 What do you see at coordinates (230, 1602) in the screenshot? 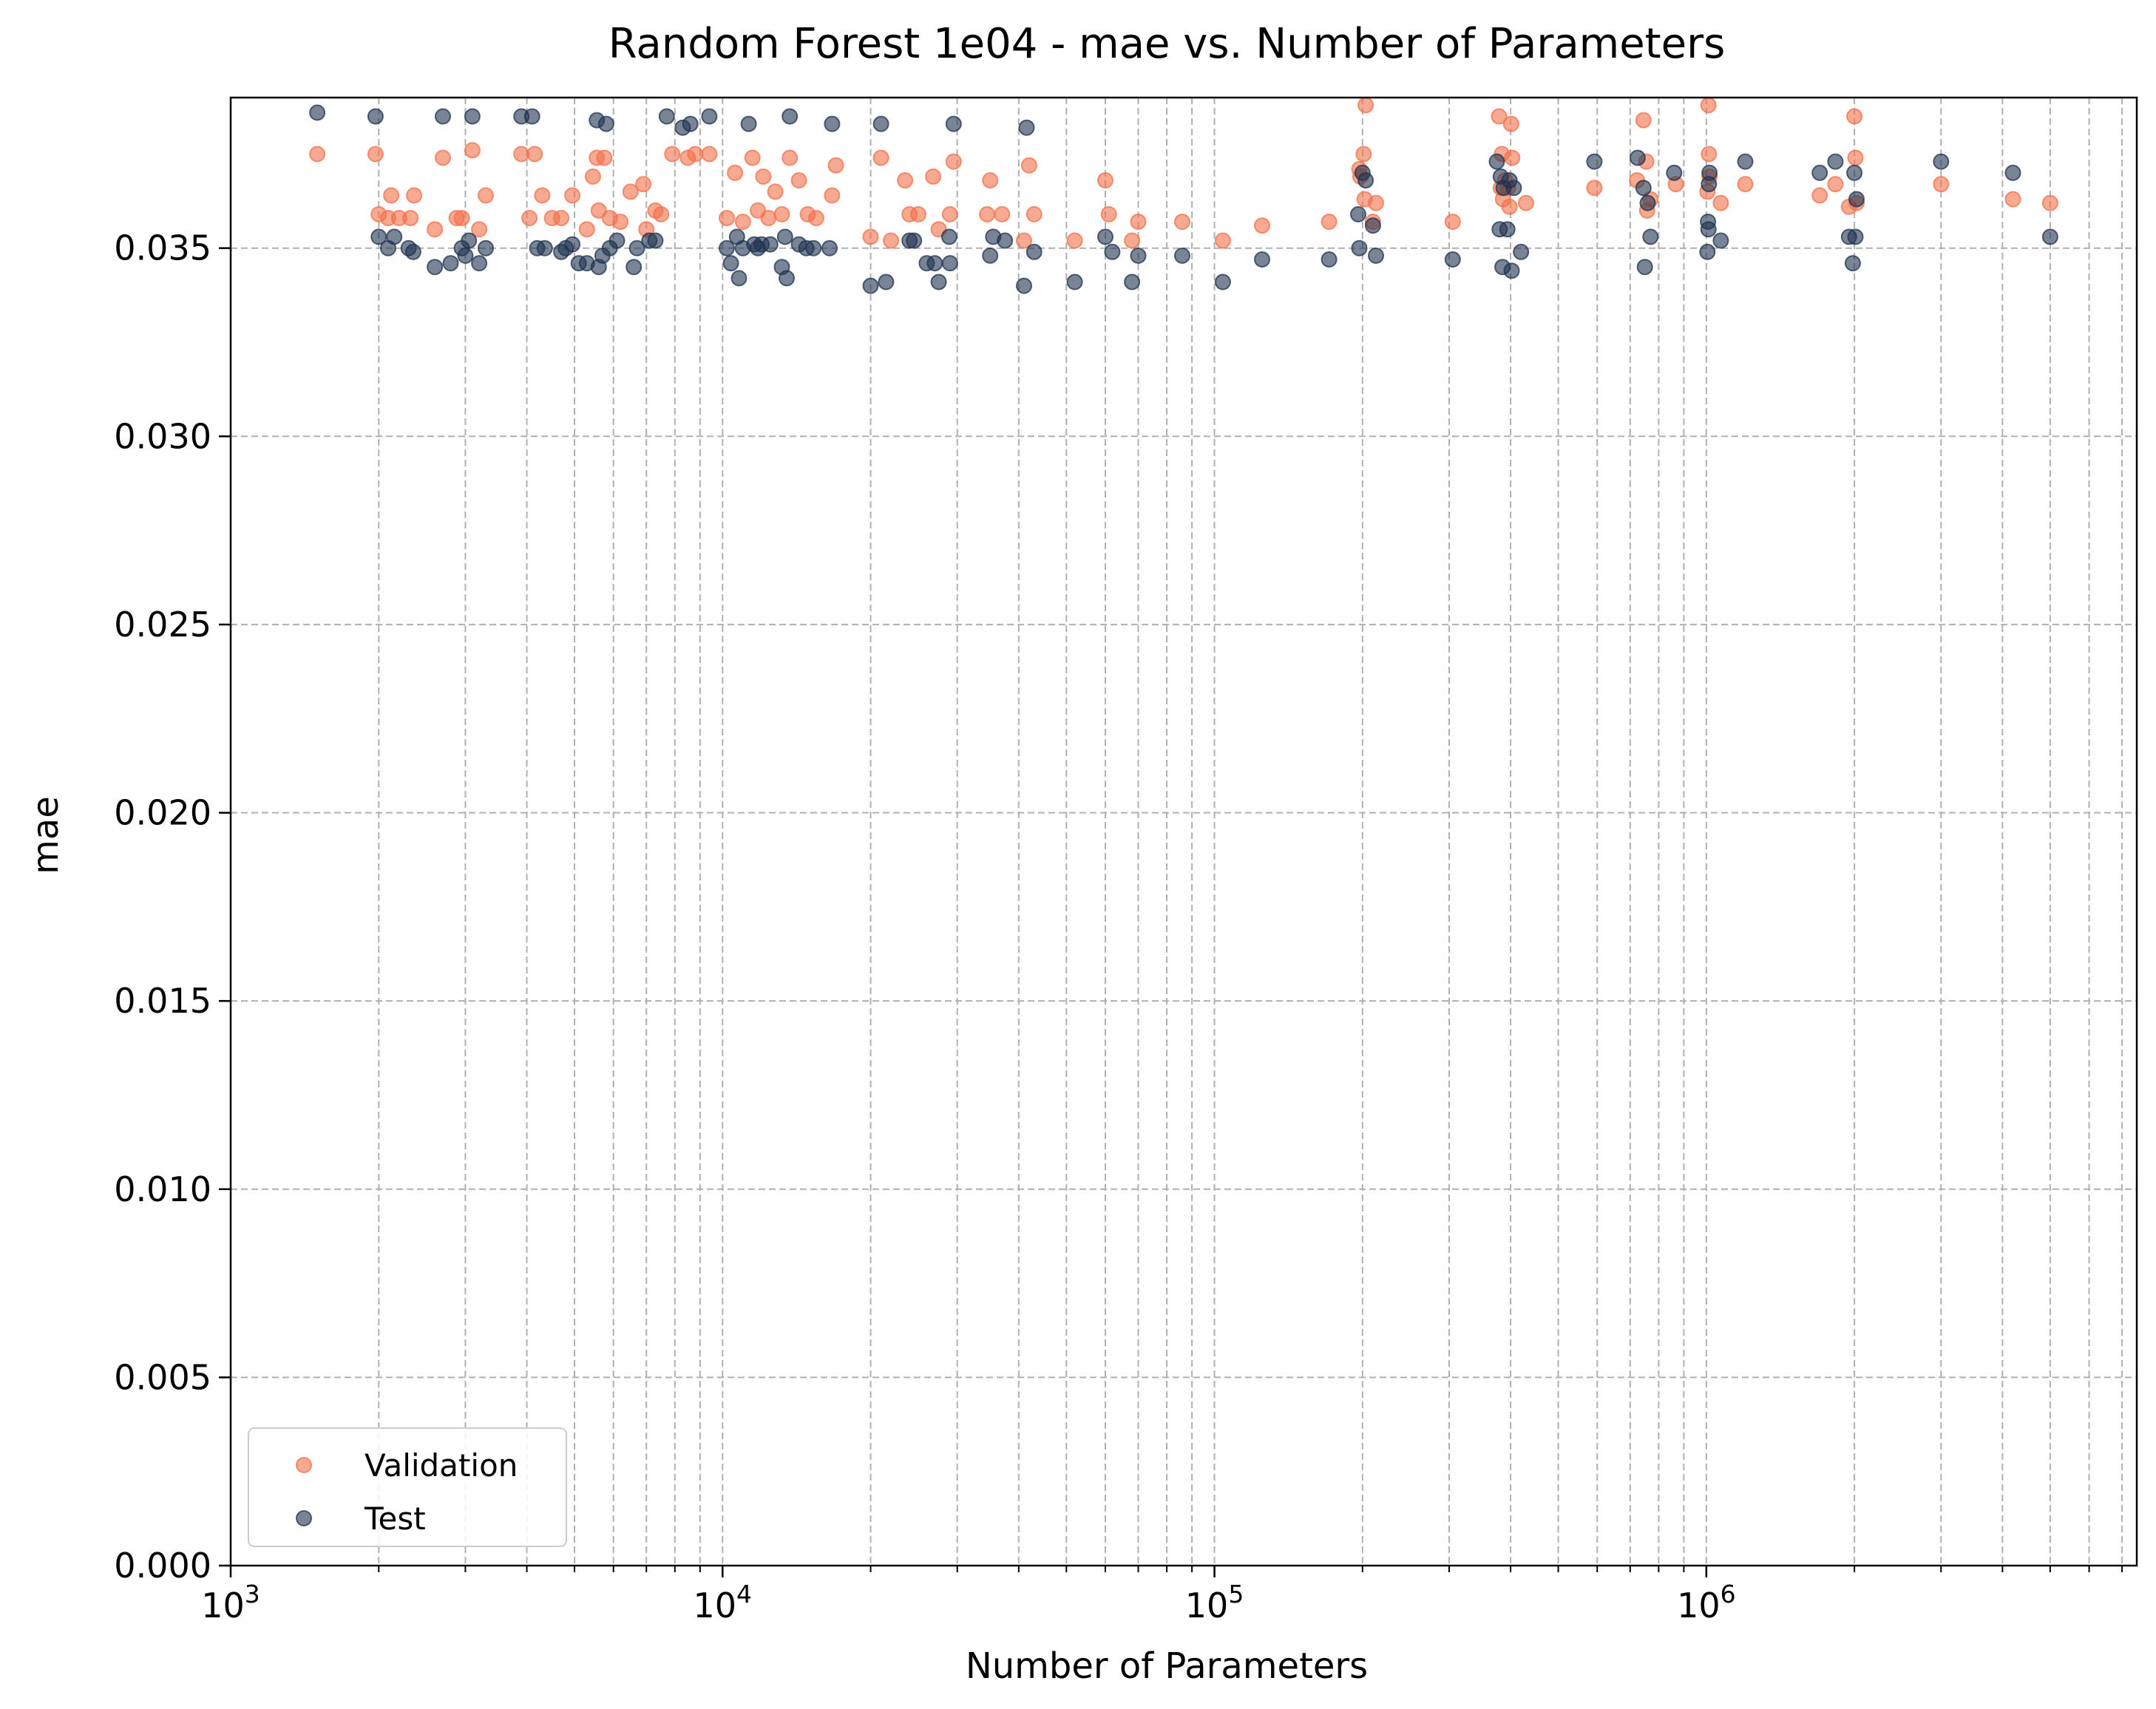
I see `x-tick-label: 10³` at bounding box center [230, 1602].